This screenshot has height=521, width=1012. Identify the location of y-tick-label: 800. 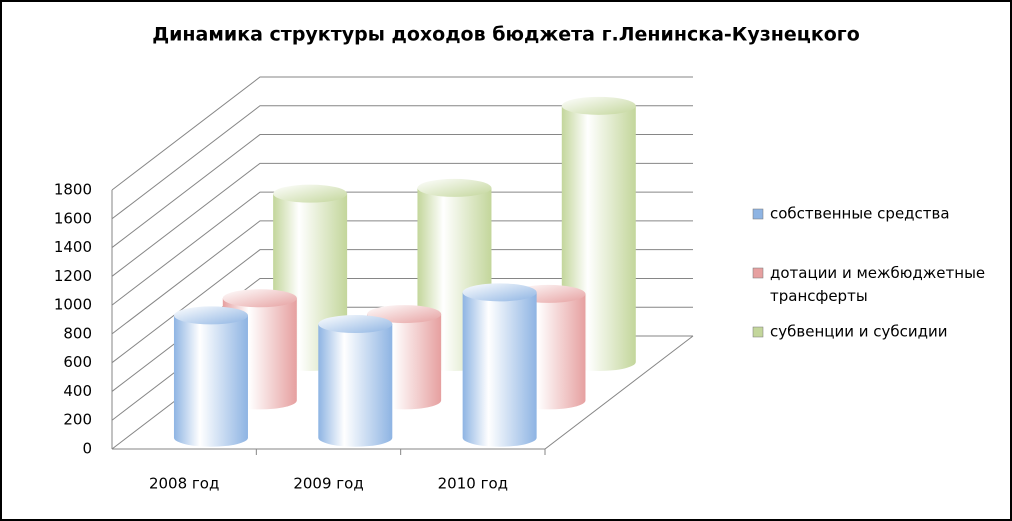
(77, 333).